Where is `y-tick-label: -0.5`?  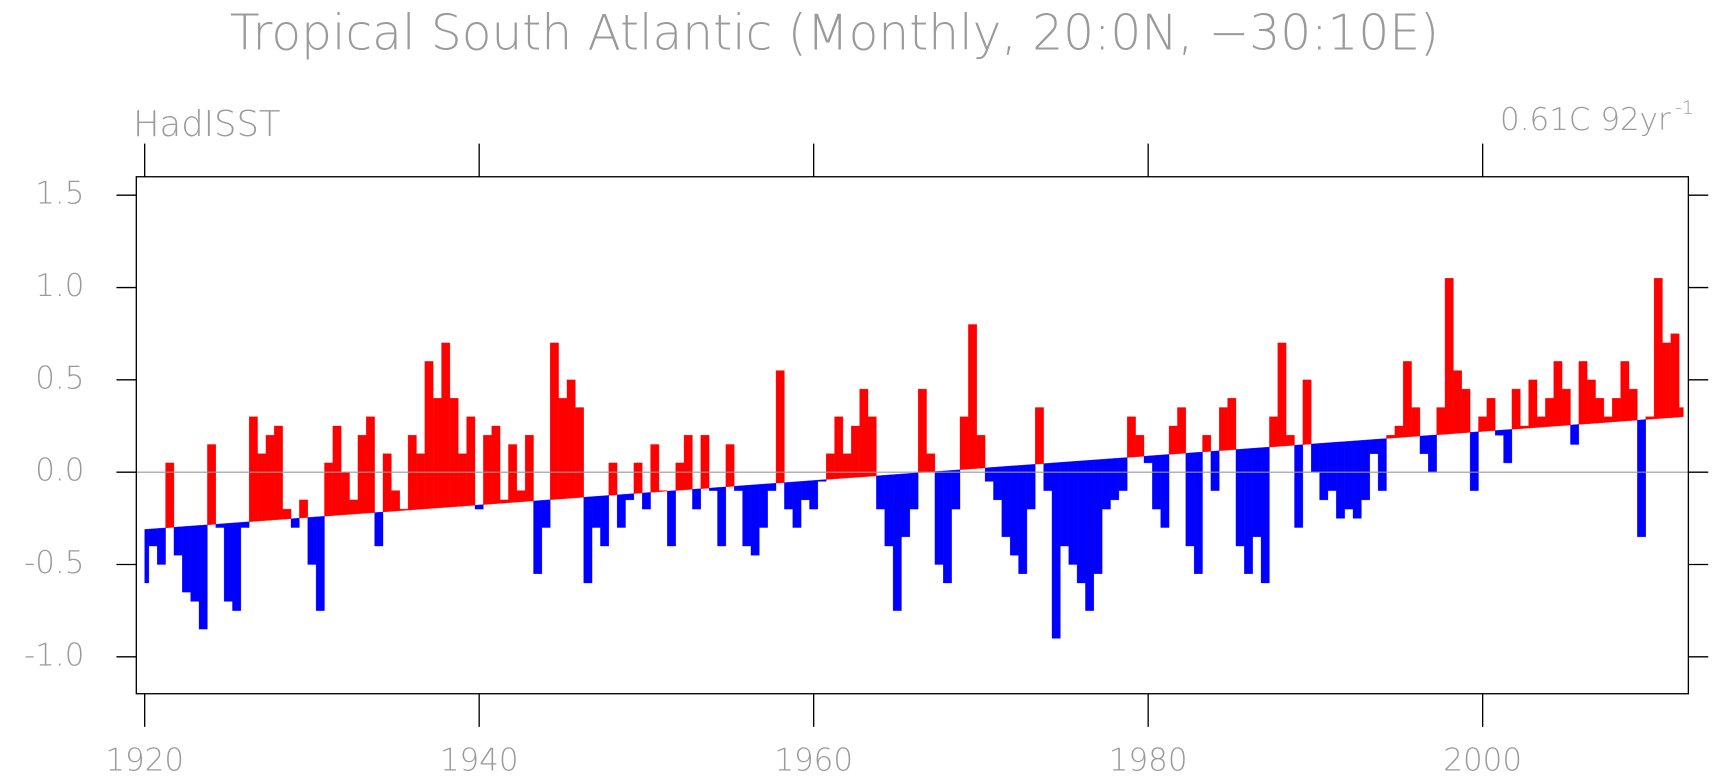
y-tick-label: -0.5 is located at coordinates (54, 563).